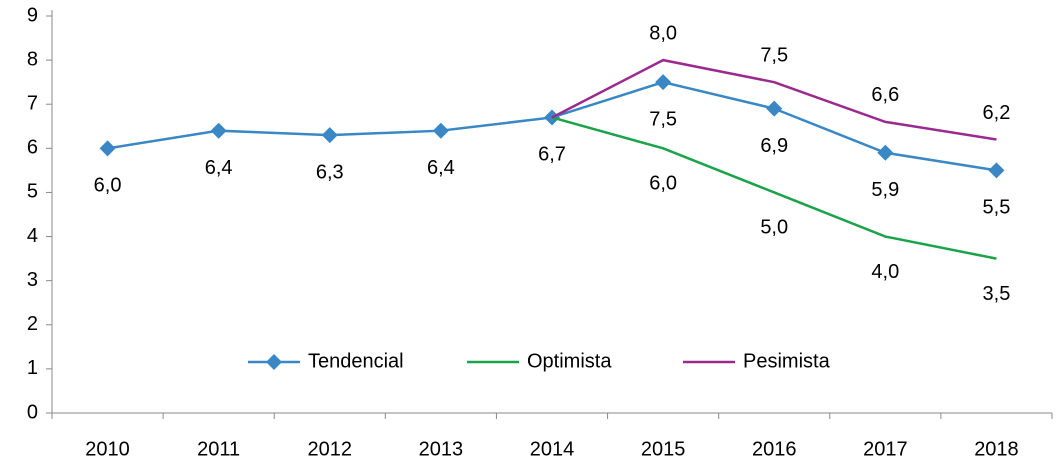  I want to click on y-tick-label: 0, so click(32, 412).